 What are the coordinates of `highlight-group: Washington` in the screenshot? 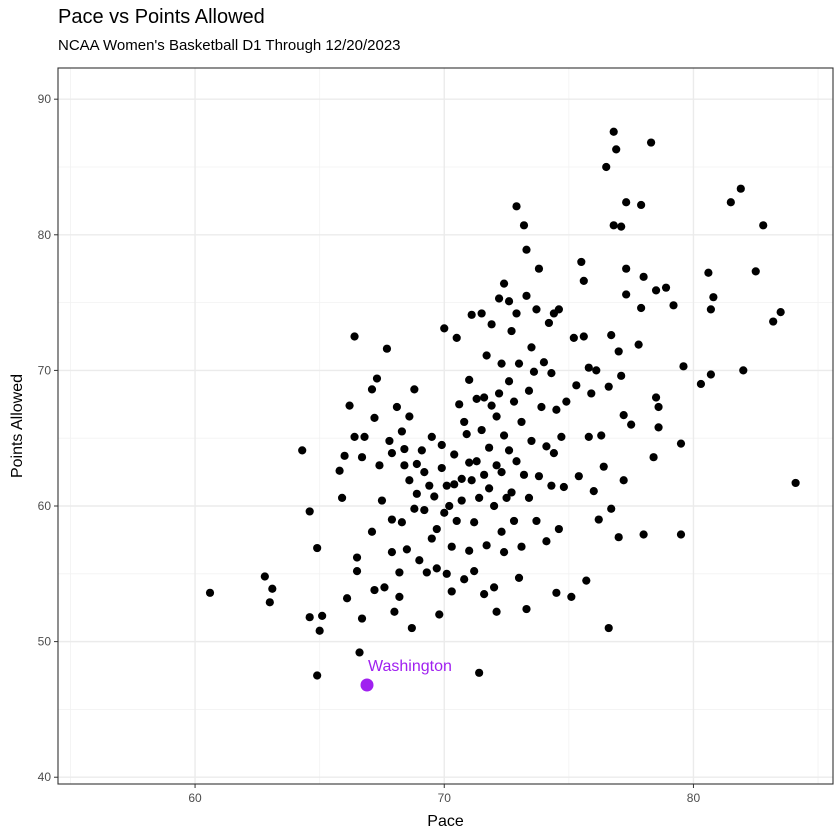 It's located at (406, 675).